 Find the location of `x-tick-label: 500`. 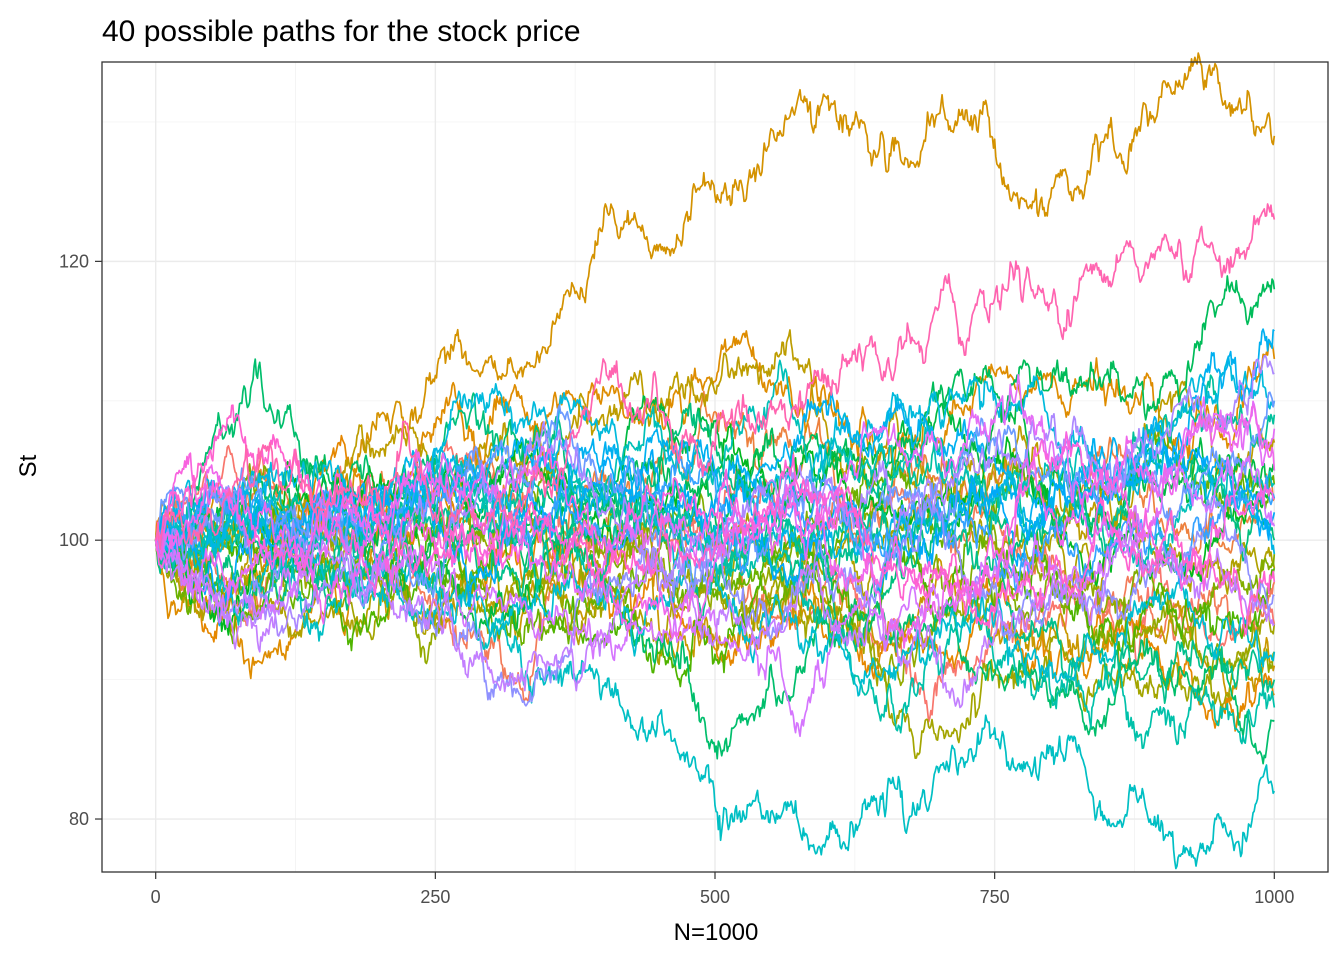

x-tick-label: 500 is located at coordinates (715, 897).